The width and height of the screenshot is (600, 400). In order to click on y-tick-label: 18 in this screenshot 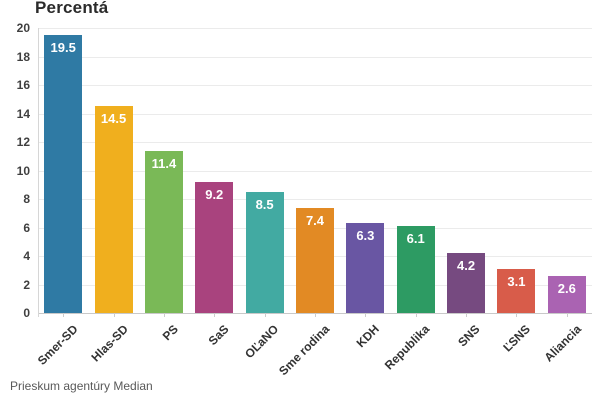, I will do `click(23, 56)`.